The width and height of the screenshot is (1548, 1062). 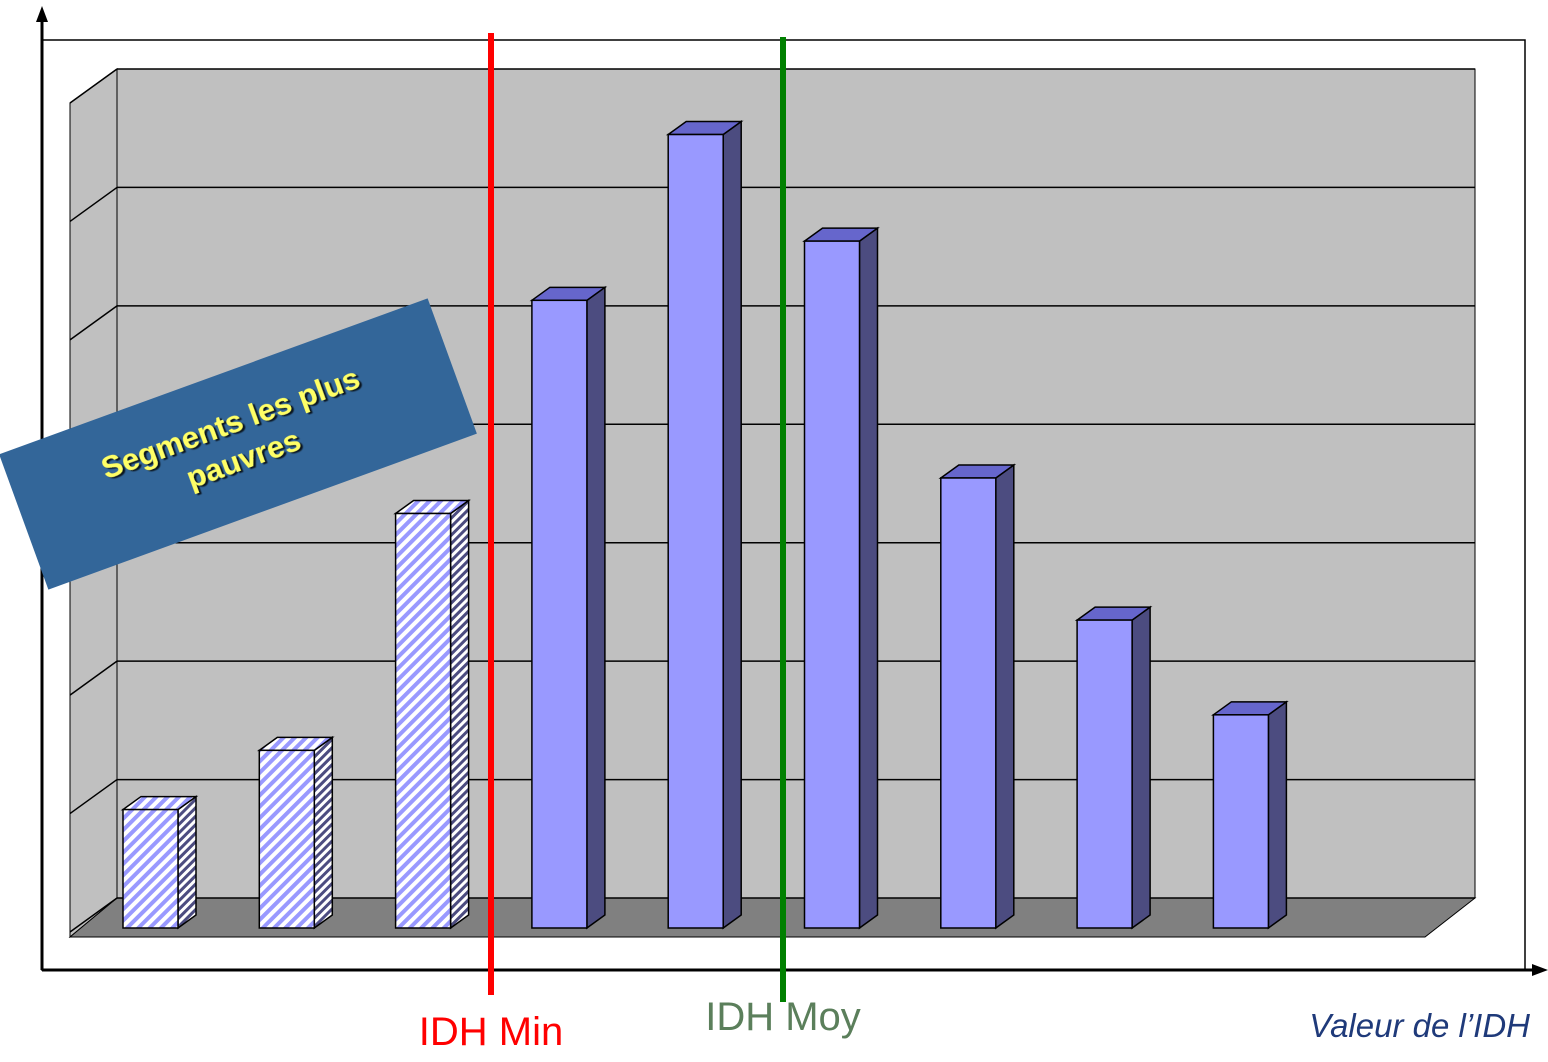 I want to click on annotation-label: IDH Moy, so click(x=783, y=1017).